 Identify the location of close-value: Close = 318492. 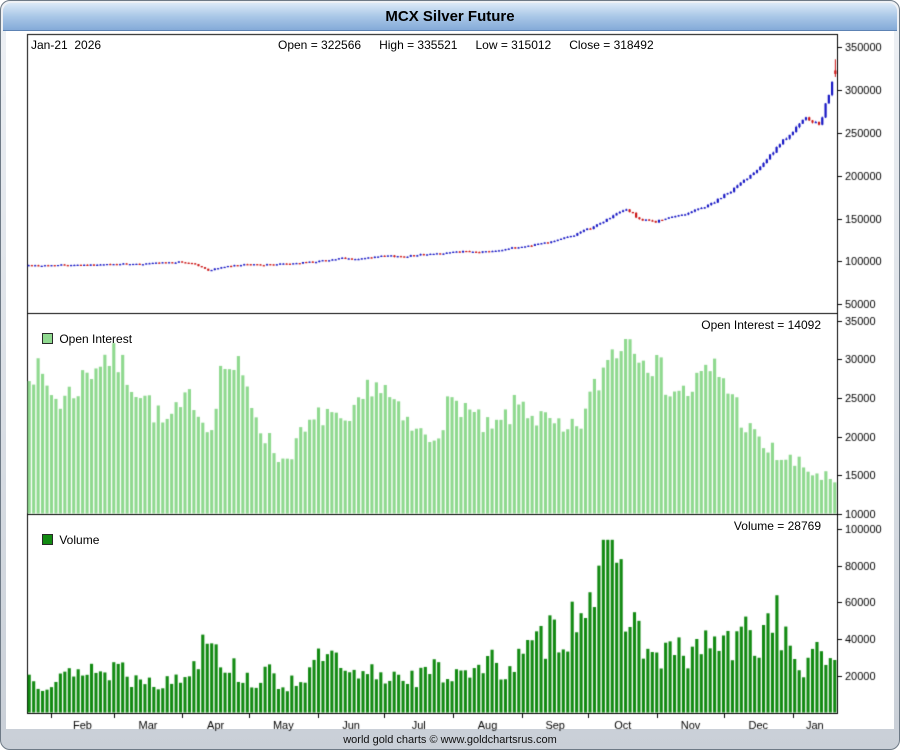
(611, 45).